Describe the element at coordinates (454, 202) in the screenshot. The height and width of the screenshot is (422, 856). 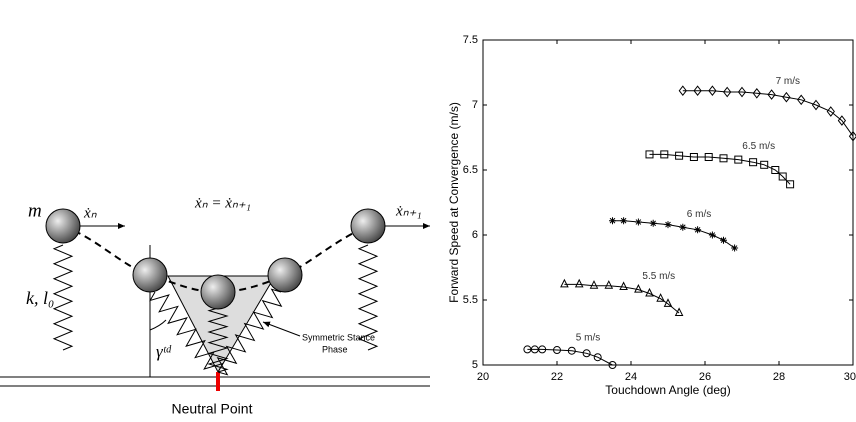
I see `y-axis-label: Forward Speed at Convergence (m/s)` at that location.